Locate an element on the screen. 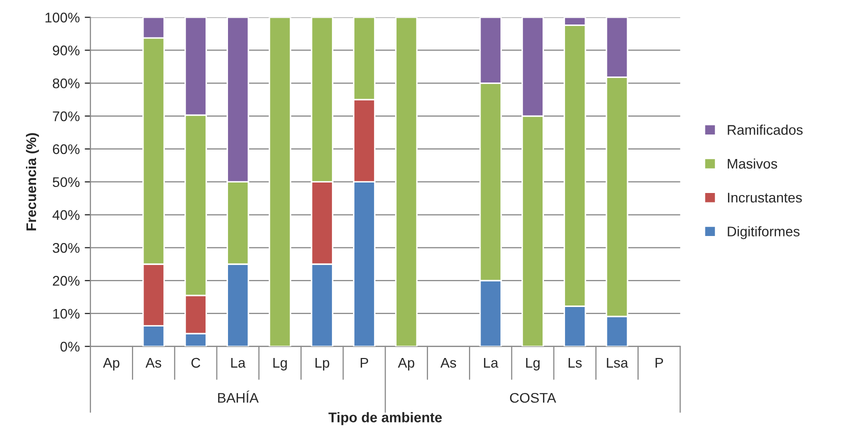 The width and height of the screenshot is (861, 433). y-axis-title: Frecuencia (%) is located at coordinates (32, 181).